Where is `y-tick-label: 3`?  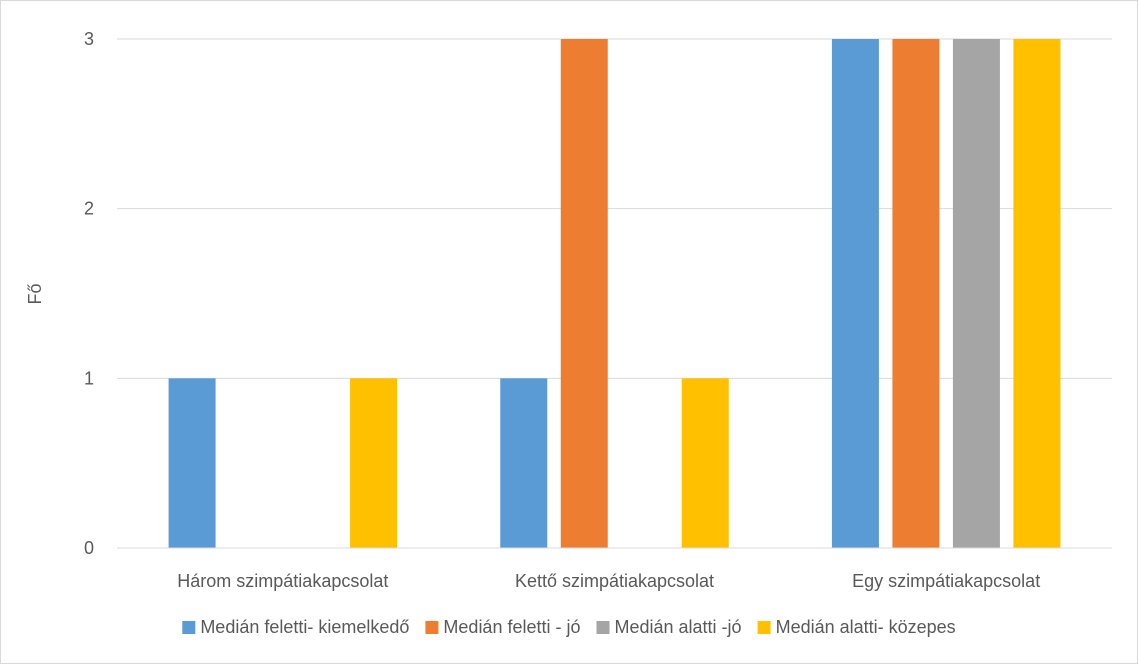
y-tick-label: 3 is located at coordinates (89, 39).